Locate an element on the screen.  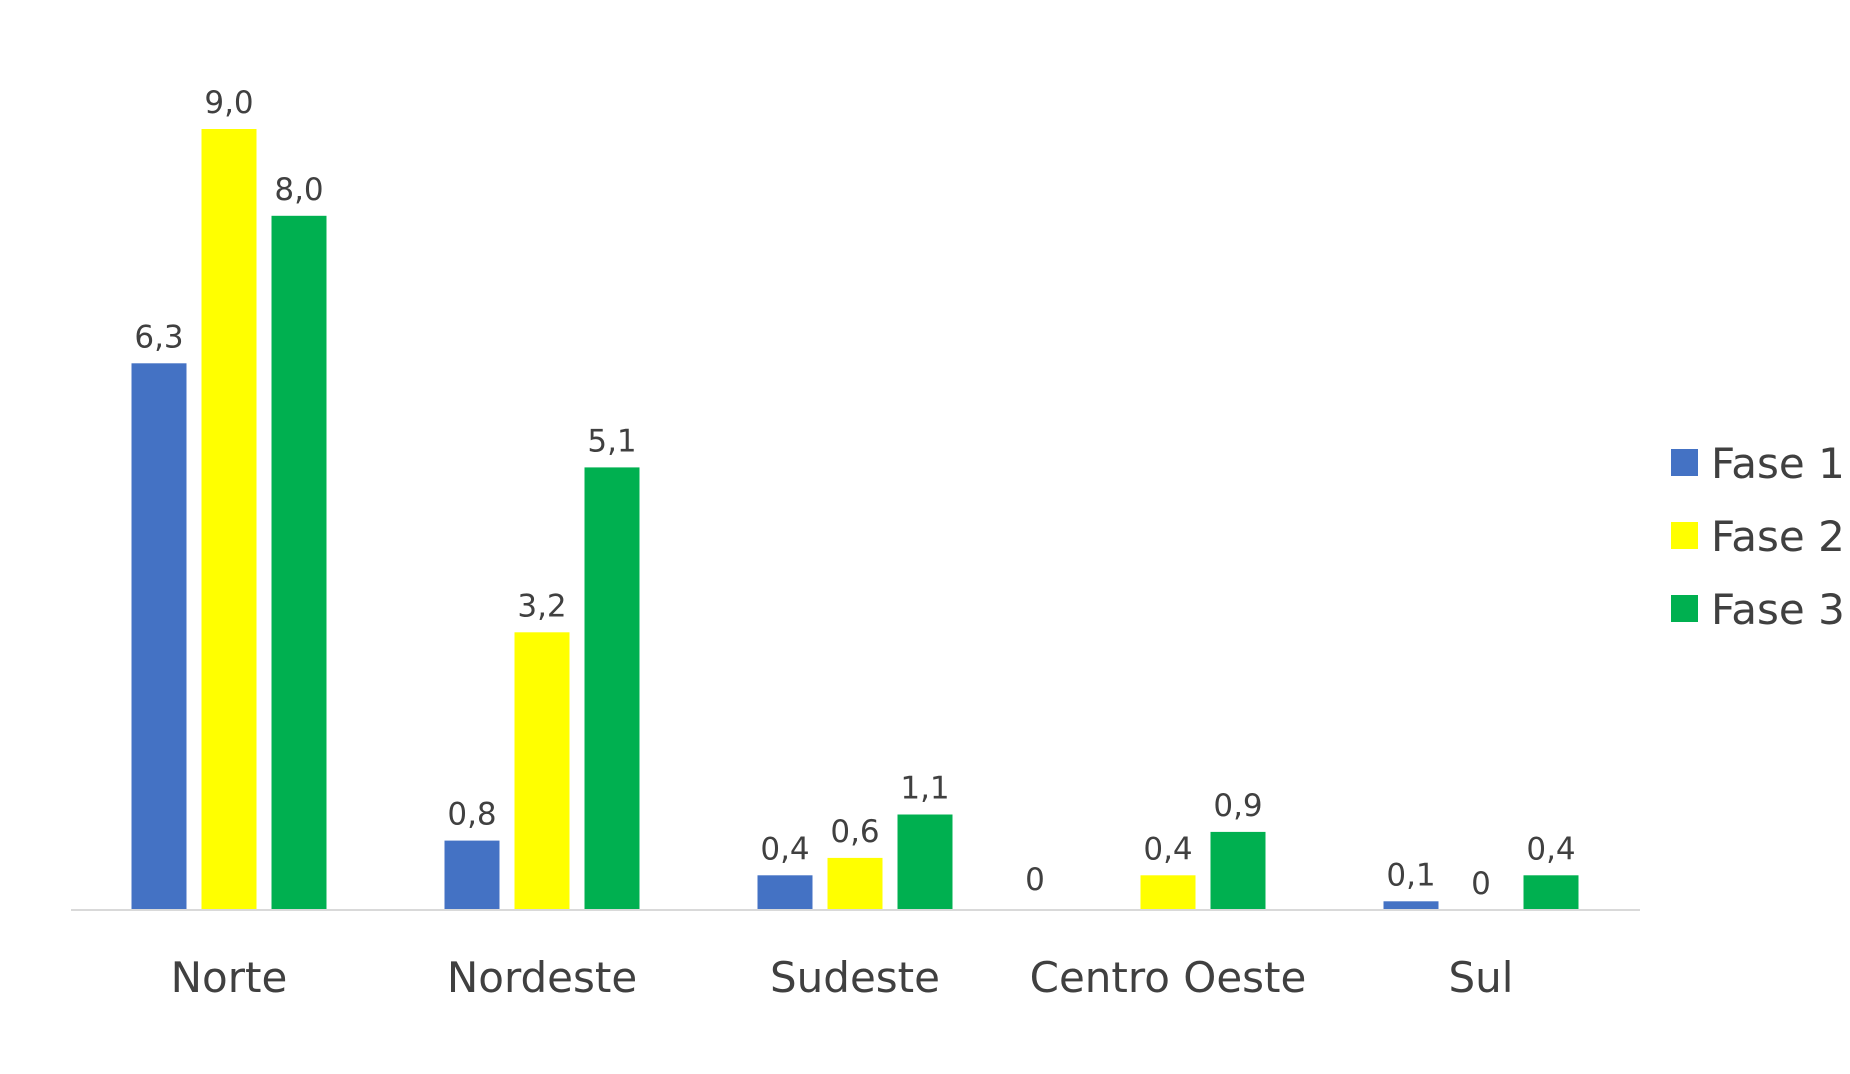
category-label-norte: Norte is located at coordinates (229, 977).